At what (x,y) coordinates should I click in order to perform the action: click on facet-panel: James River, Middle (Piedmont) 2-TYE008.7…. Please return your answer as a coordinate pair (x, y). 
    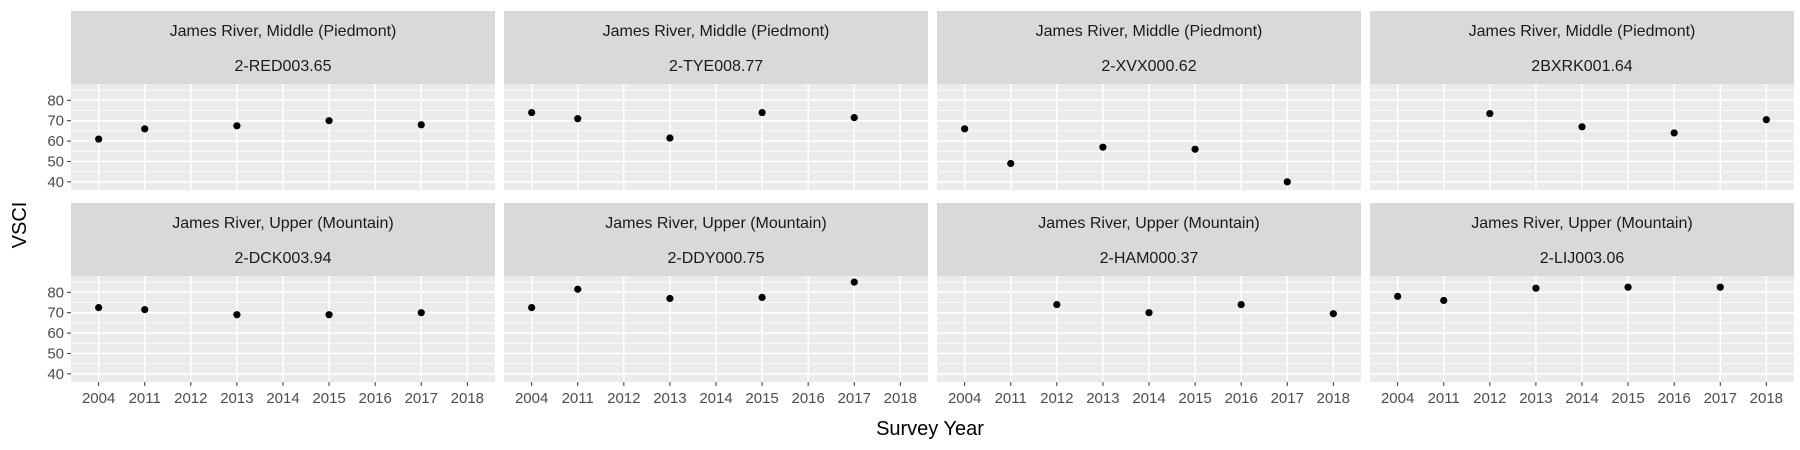
    Looking at the image, I should click on (716, 100).